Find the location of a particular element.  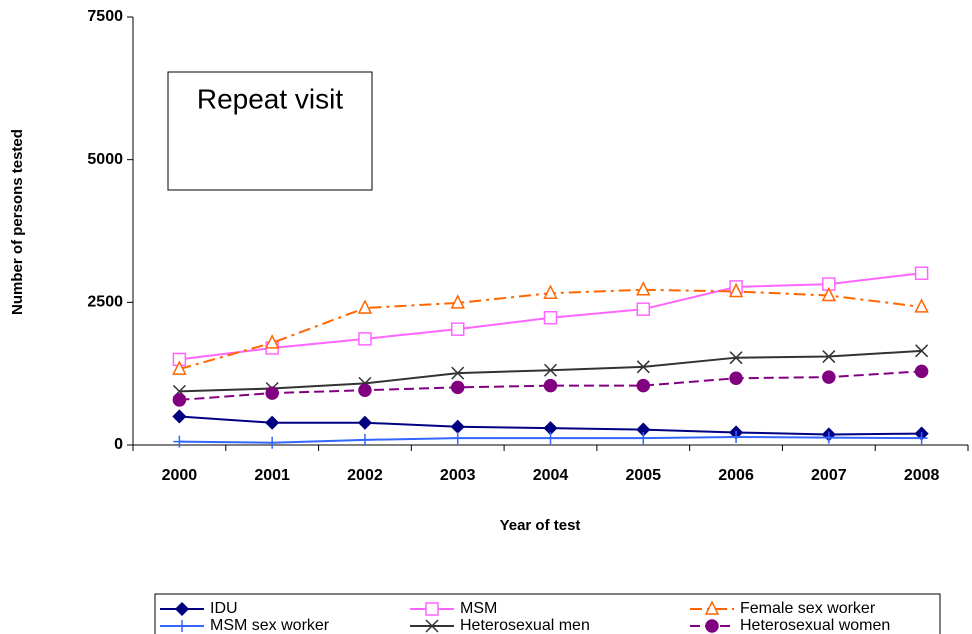

legend-label: Heterosexual men is located at coordinates (525, 625).